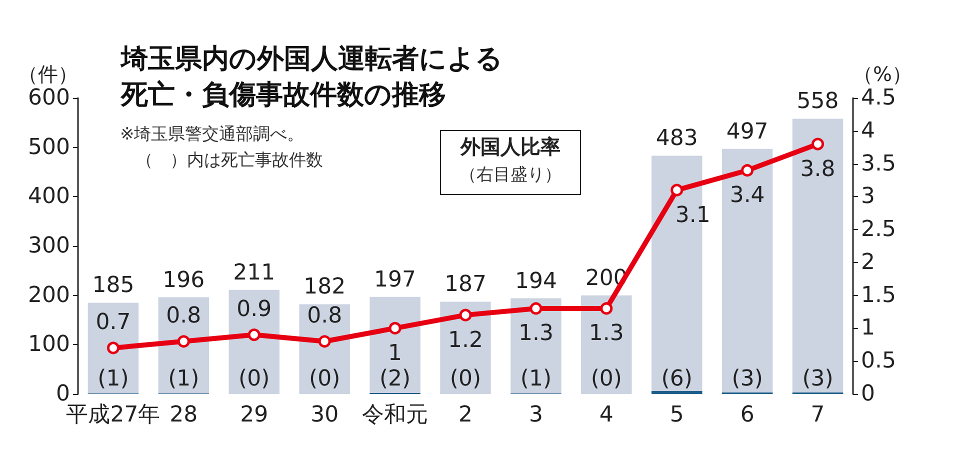 This screenshot has width=961, height=450. Describe the element at coordinates (868, 131) in the screenshot. I see `y2-tick-label: 4` at that location.